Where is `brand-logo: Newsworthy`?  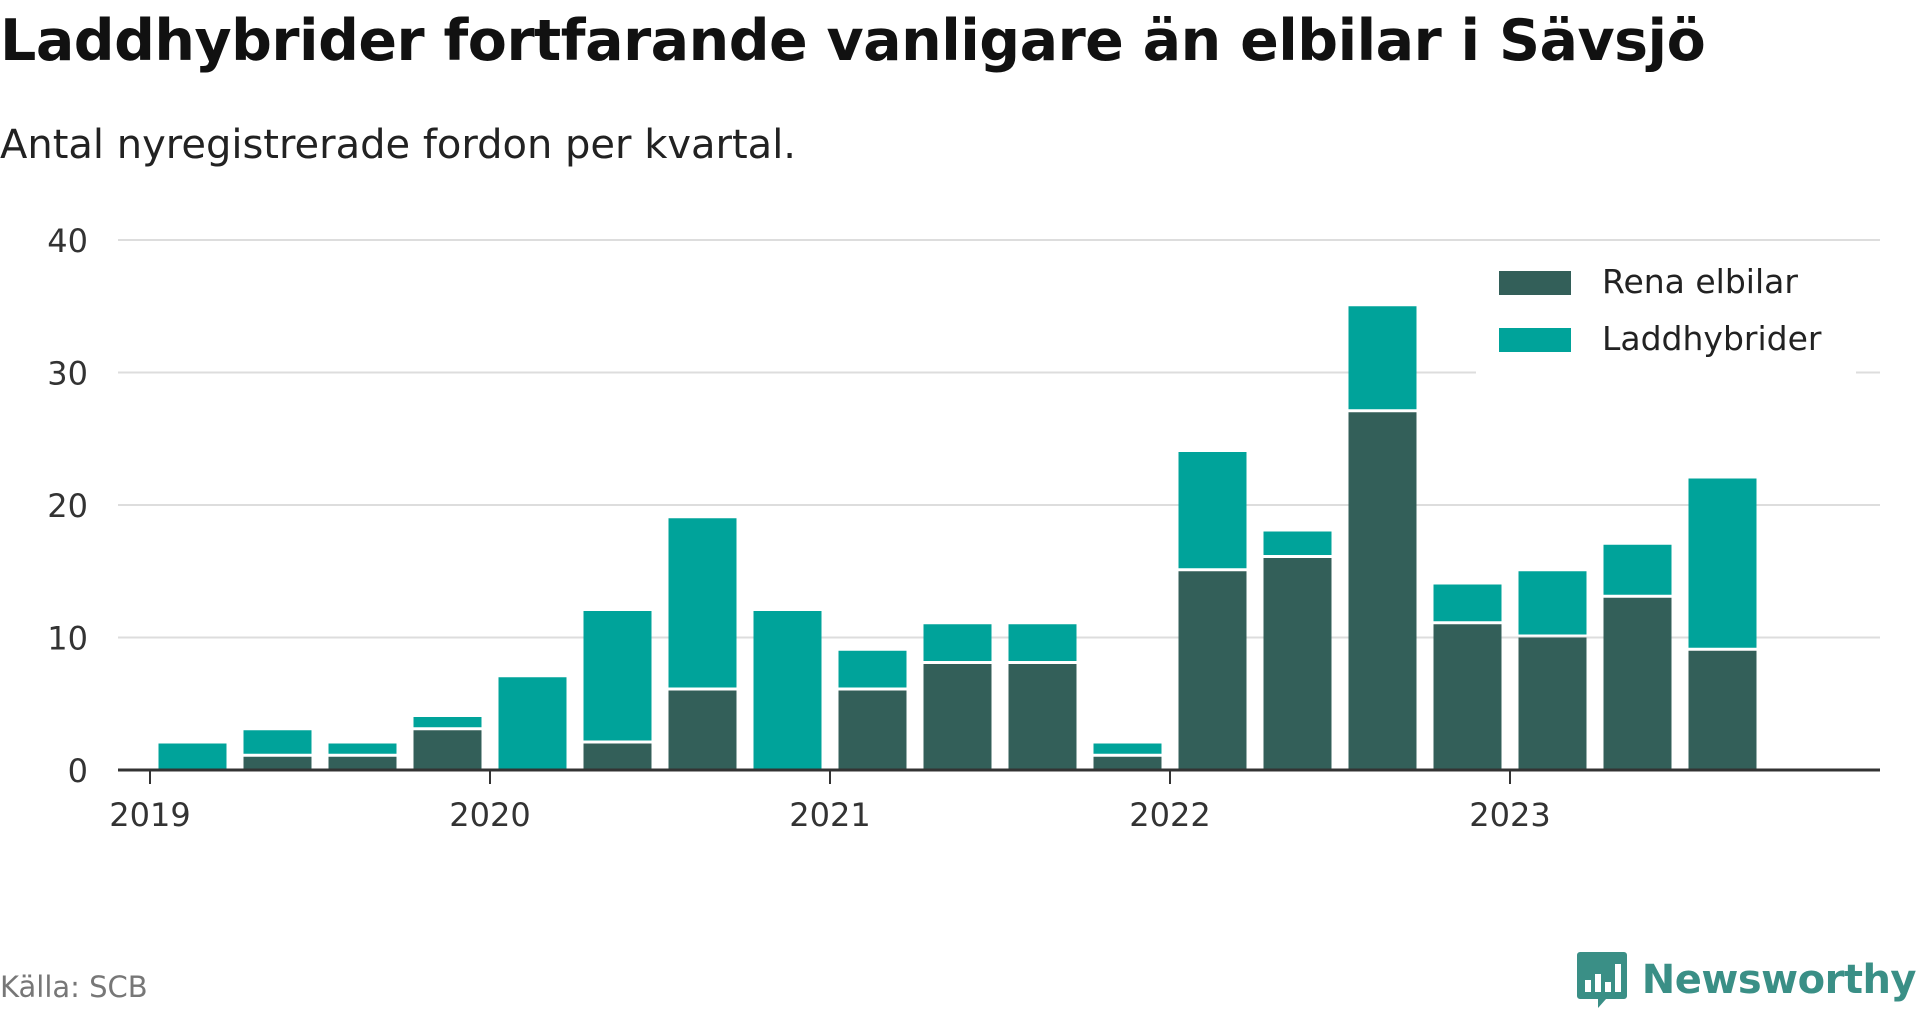 brand-logo: Newsworthy is located at coordinates (1746, 980).